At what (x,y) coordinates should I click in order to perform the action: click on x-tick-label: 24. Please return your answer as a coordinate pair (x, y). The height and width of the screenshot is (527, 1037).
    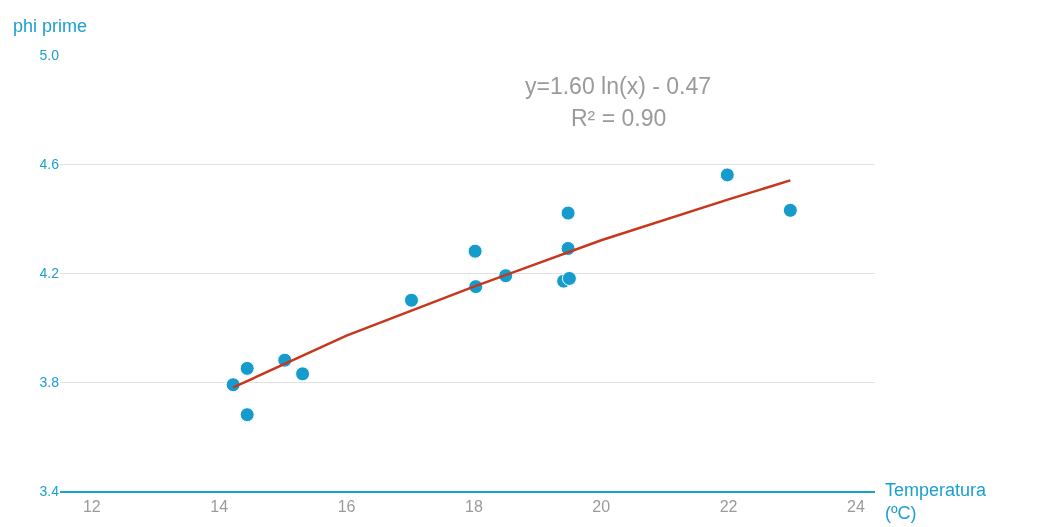
    Looking at the image, I should click on (856, 506).